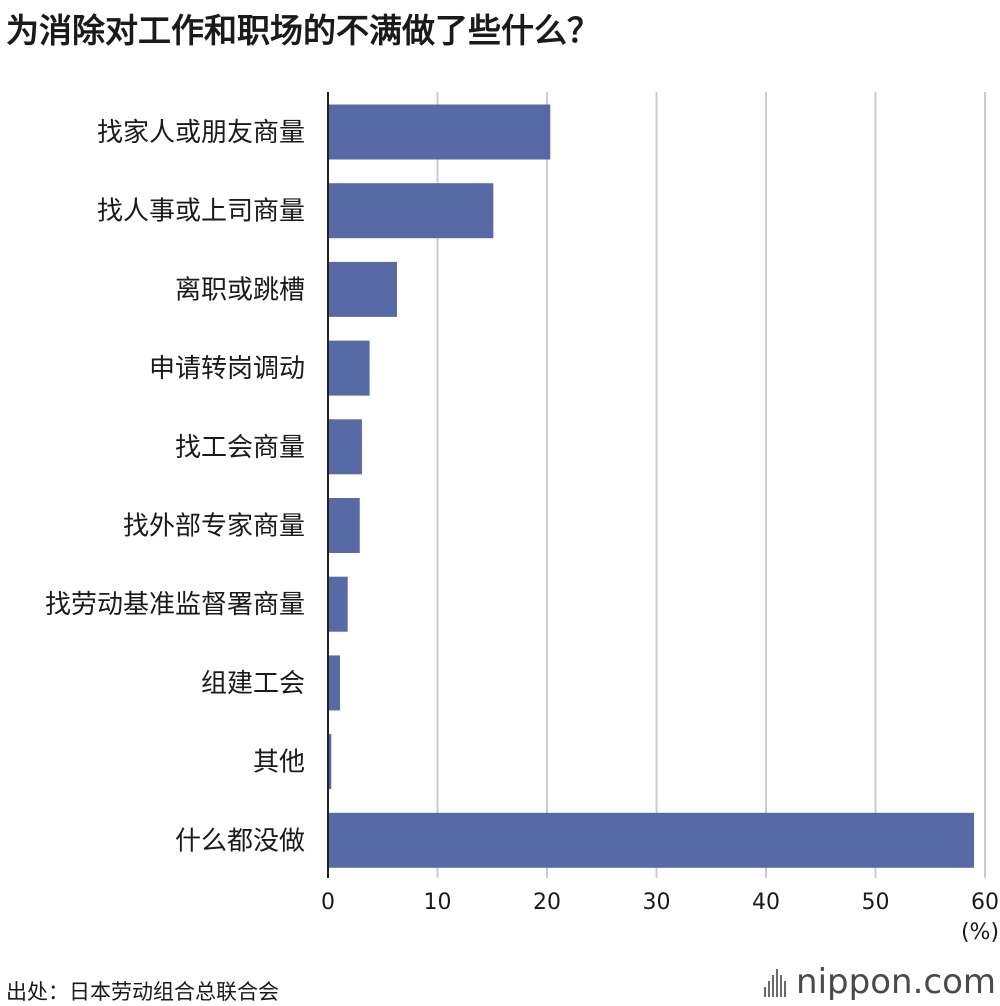 The width and height of the screenshot is (1000, 1006). I want to click on category-label: 申请转岗调动, so click(227, 369).